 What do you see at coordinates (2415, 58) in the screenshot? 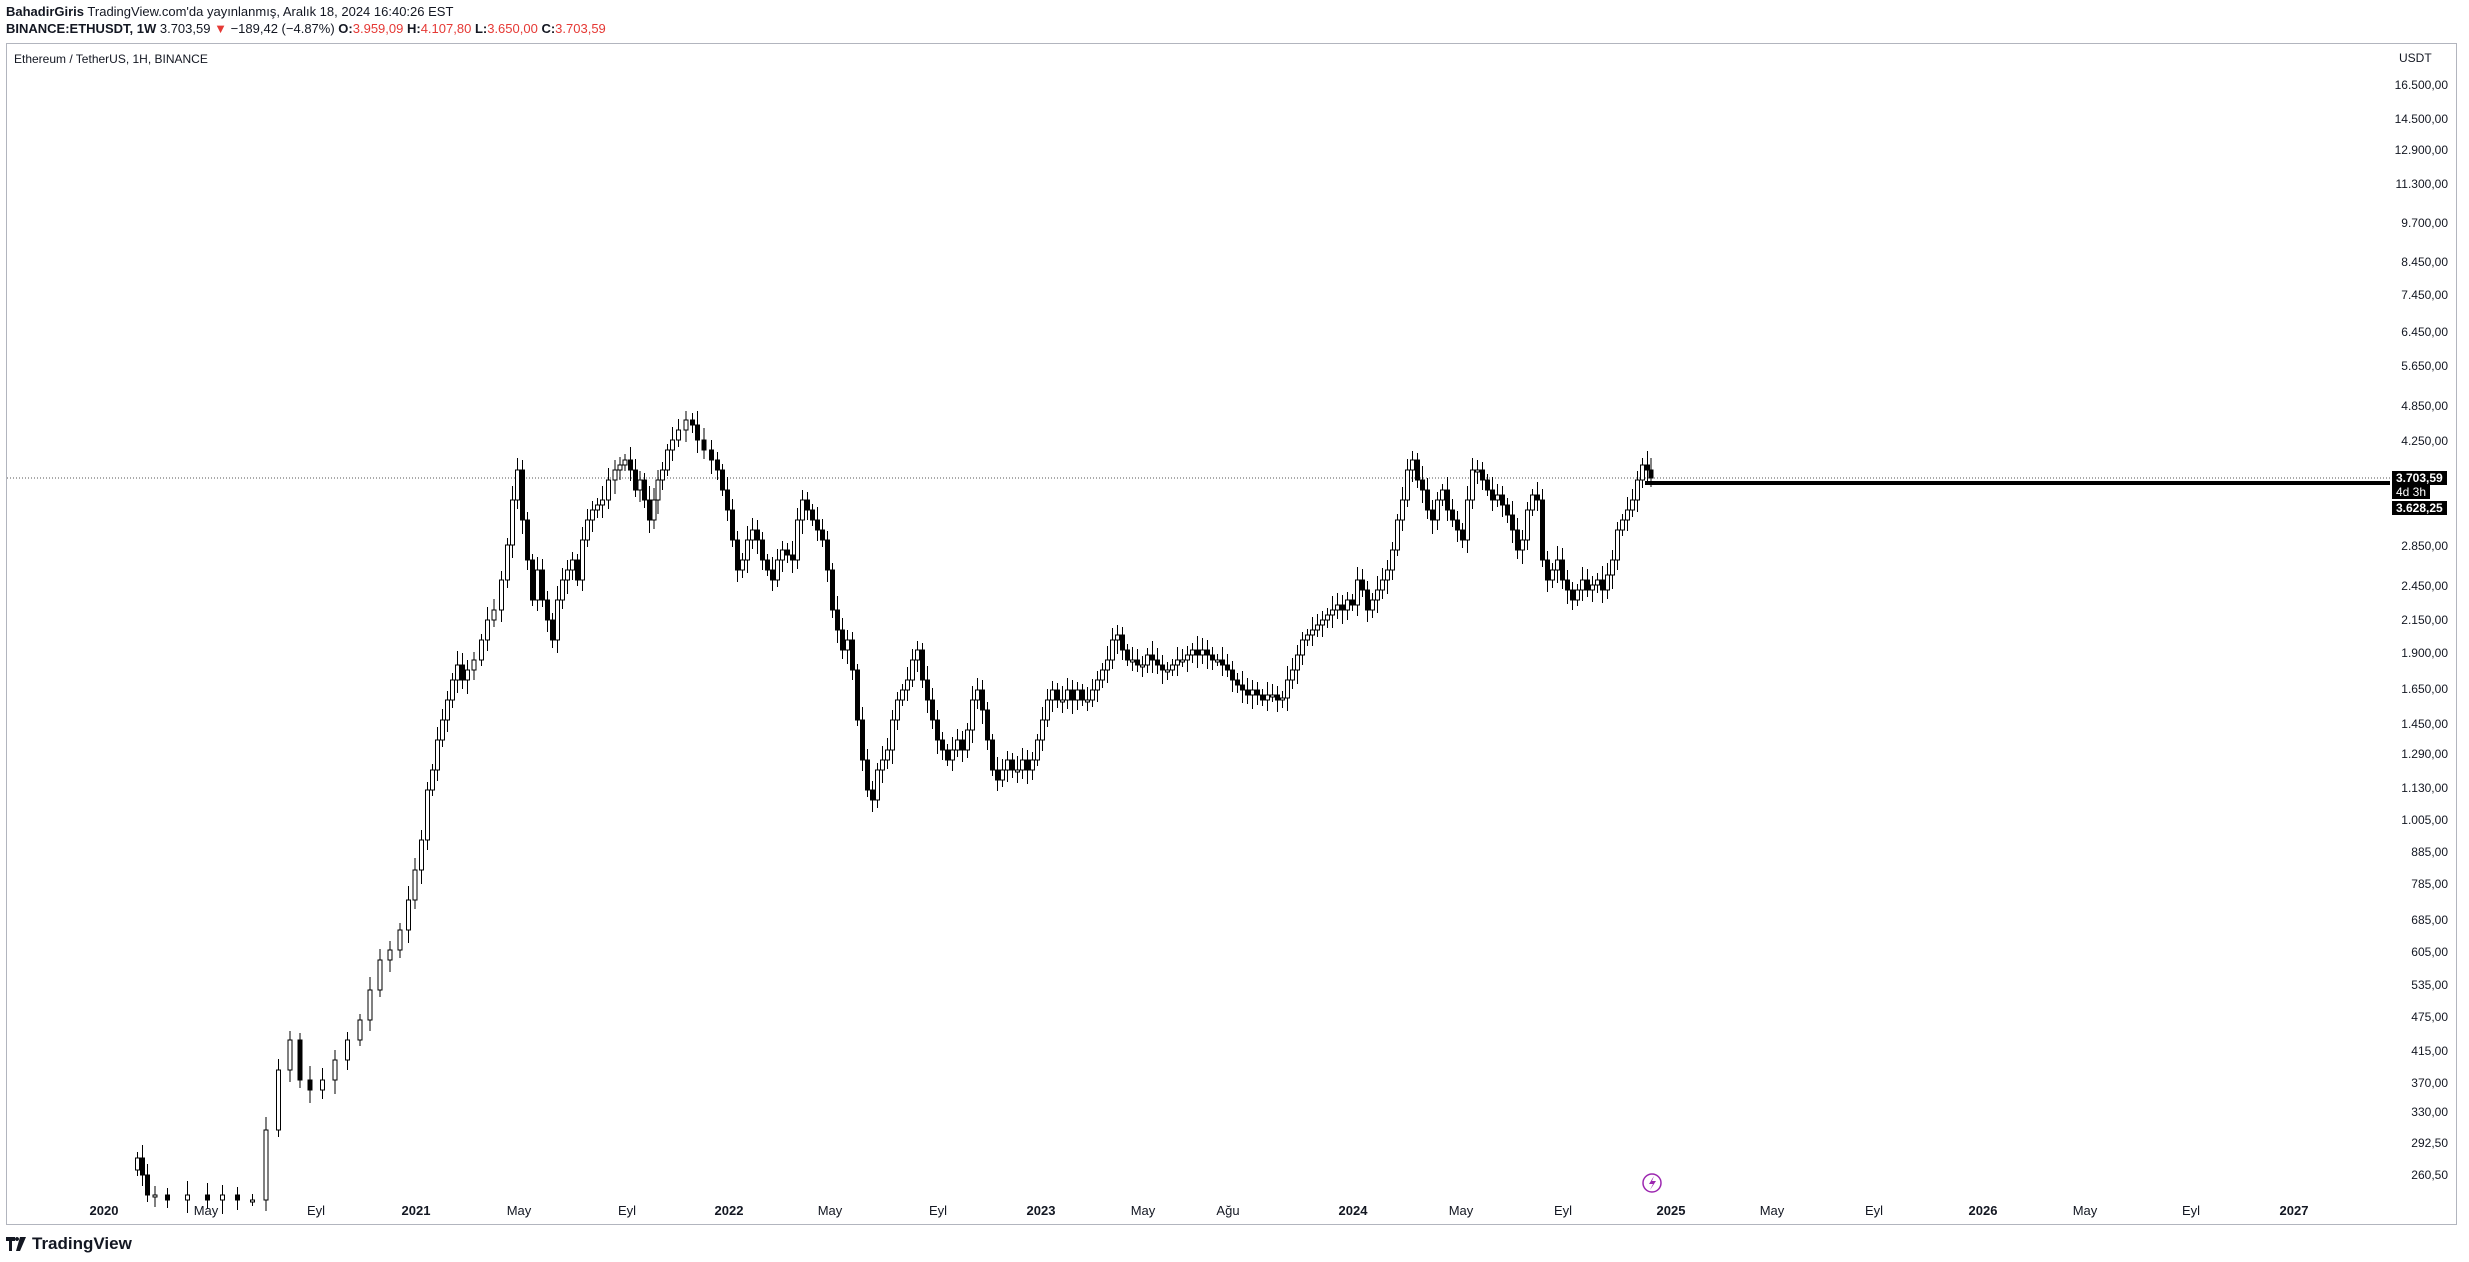
I see `currency-label: USDT` at bounding box center [2415, 58].